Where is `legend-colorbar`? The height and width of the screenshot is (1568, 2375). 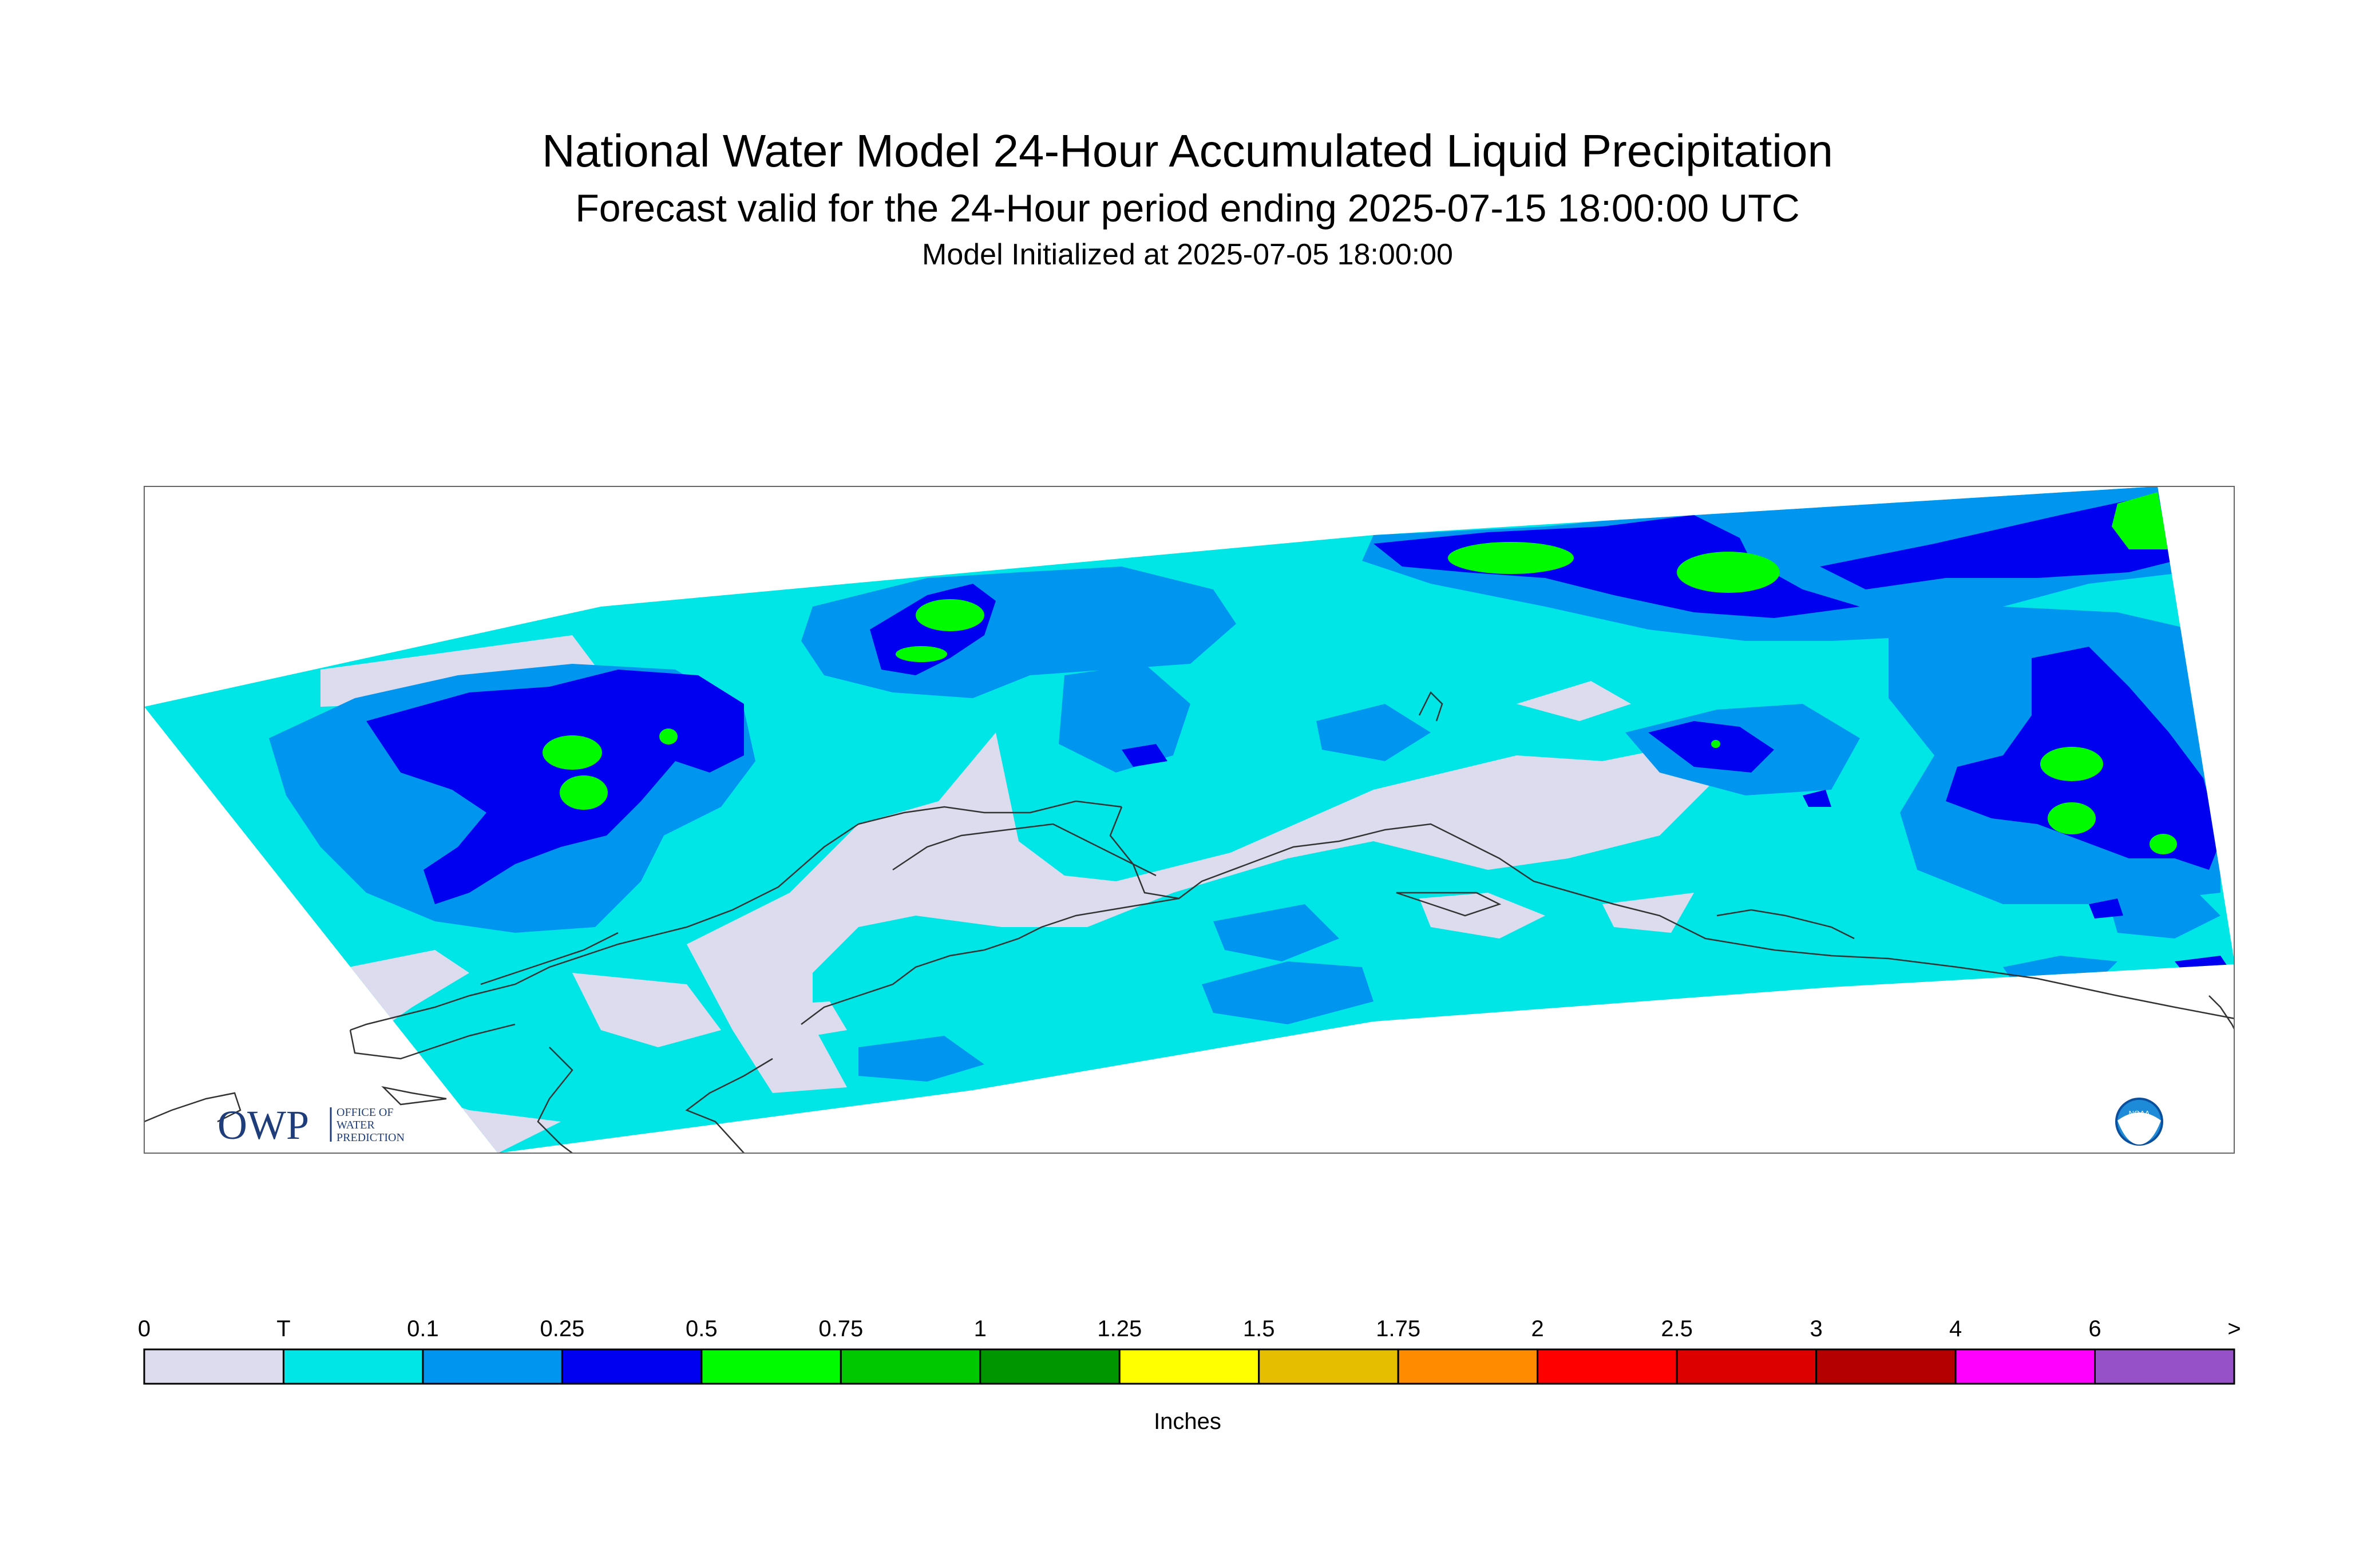 legend-colorbar is located at coordinates (1189, 1366).